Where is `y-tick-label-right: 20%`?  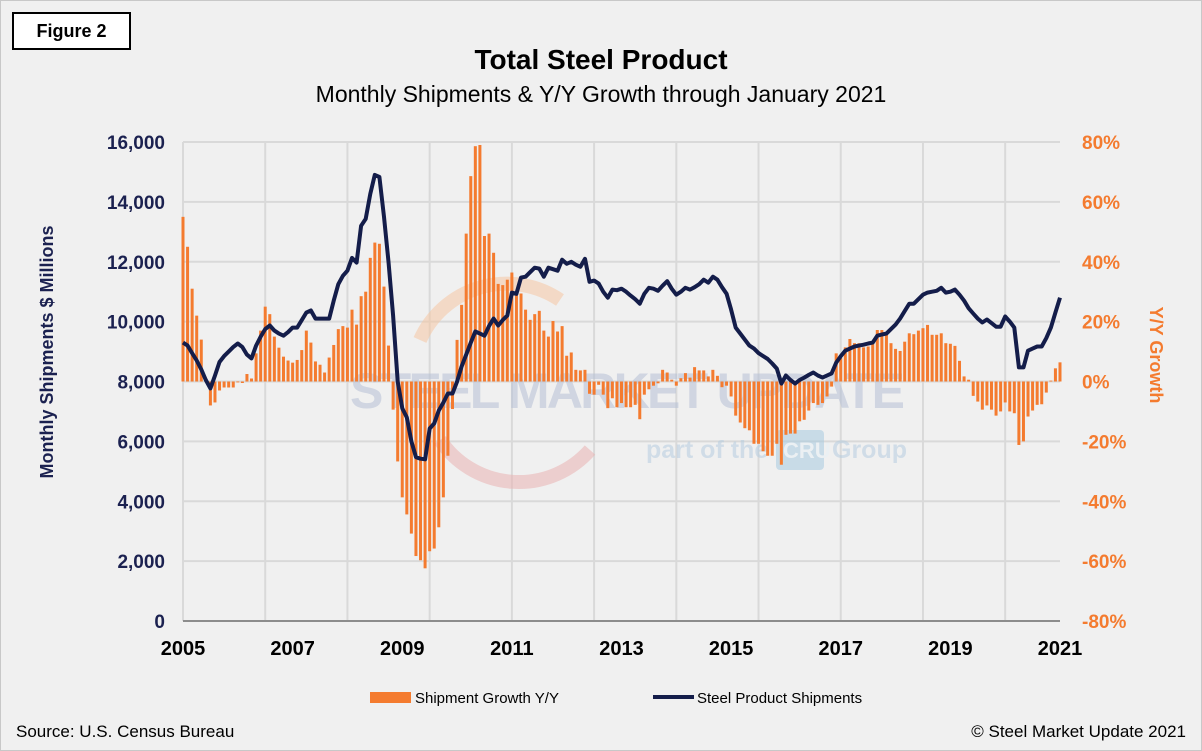 y-tick-label-right: 20% is located at coordinates (1101, 323).